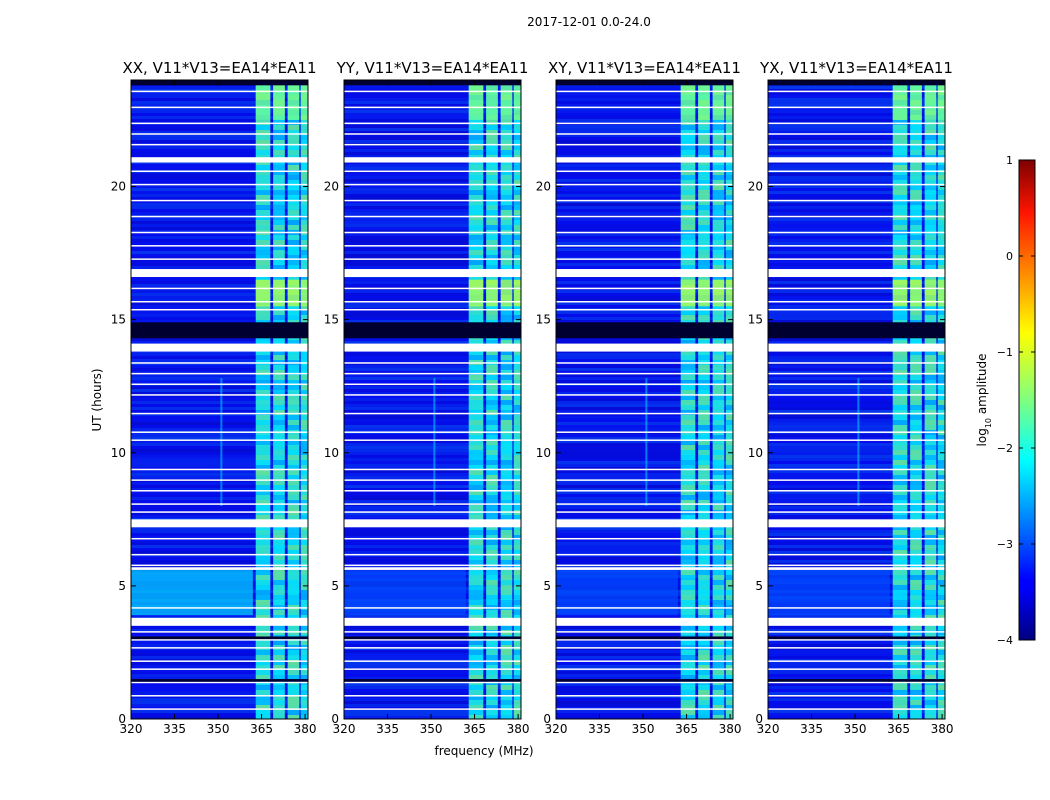 This screenshot has height=800, width=1050. Describe the element at coordinates (432, 680) in the screenshot. I see `dark-band` at that location.